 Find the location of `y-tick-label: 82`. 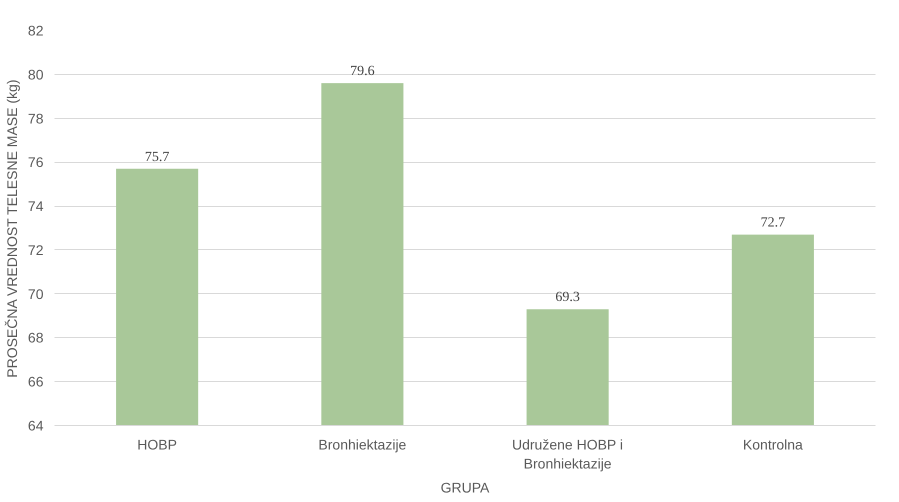

y-tick-label: 82 is located at coordinates (36, 30).